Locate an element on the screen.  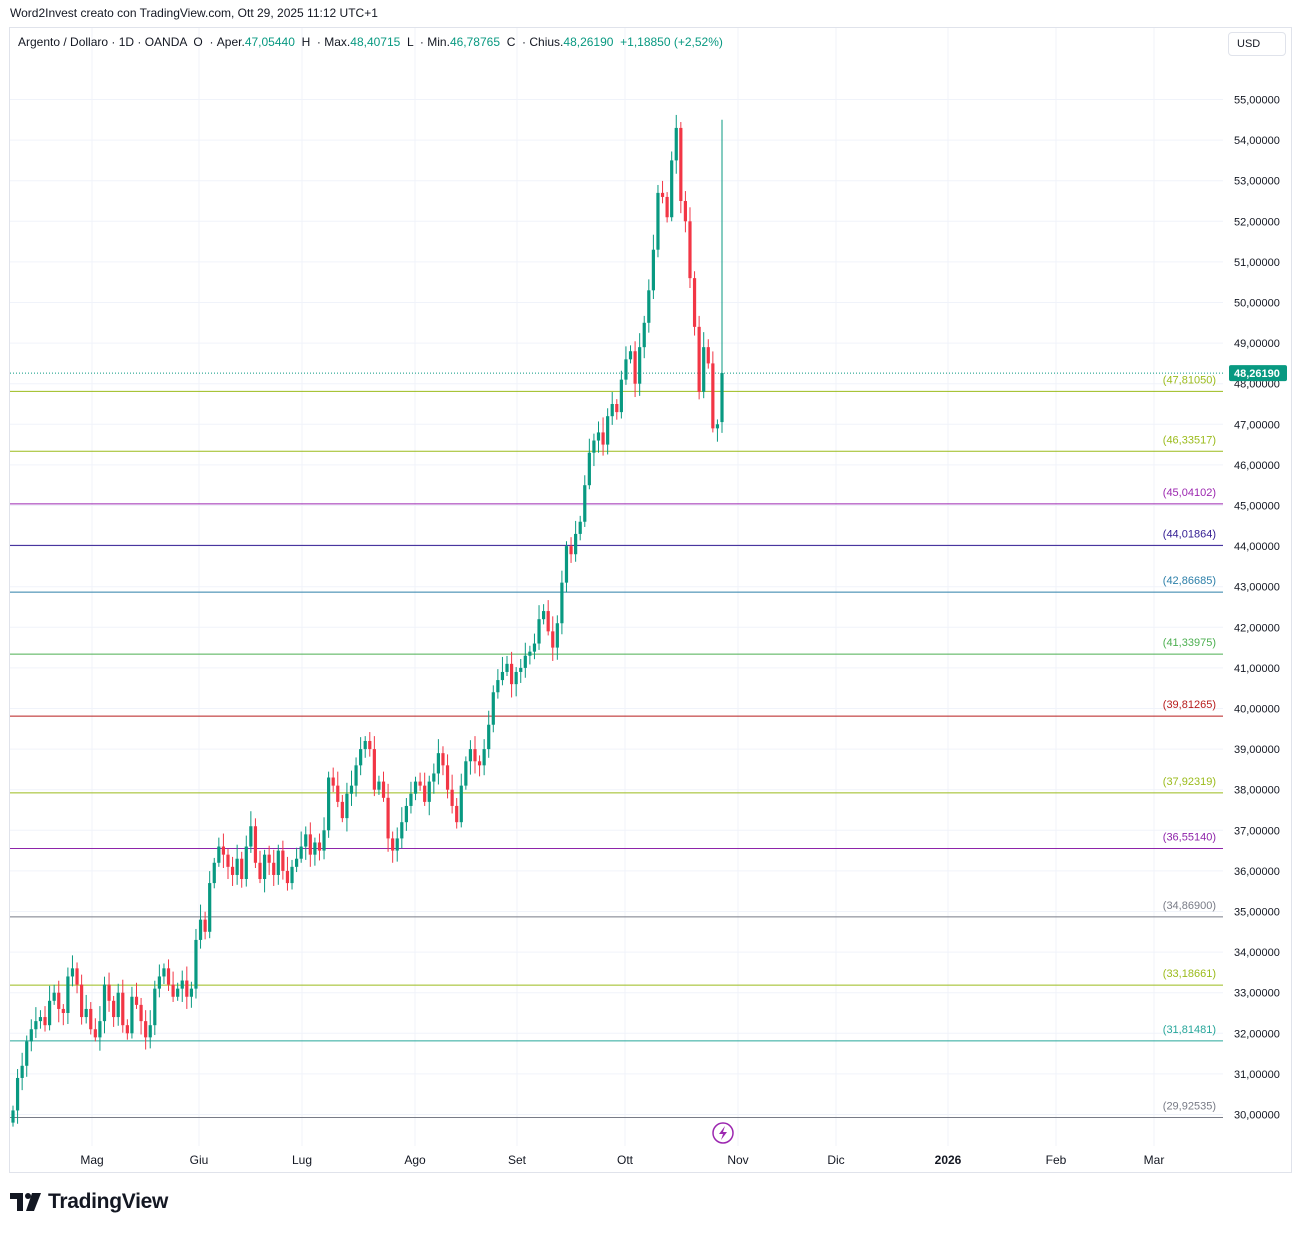
y-tick-label: 36,00000 is located at coordinates (1257, 872).